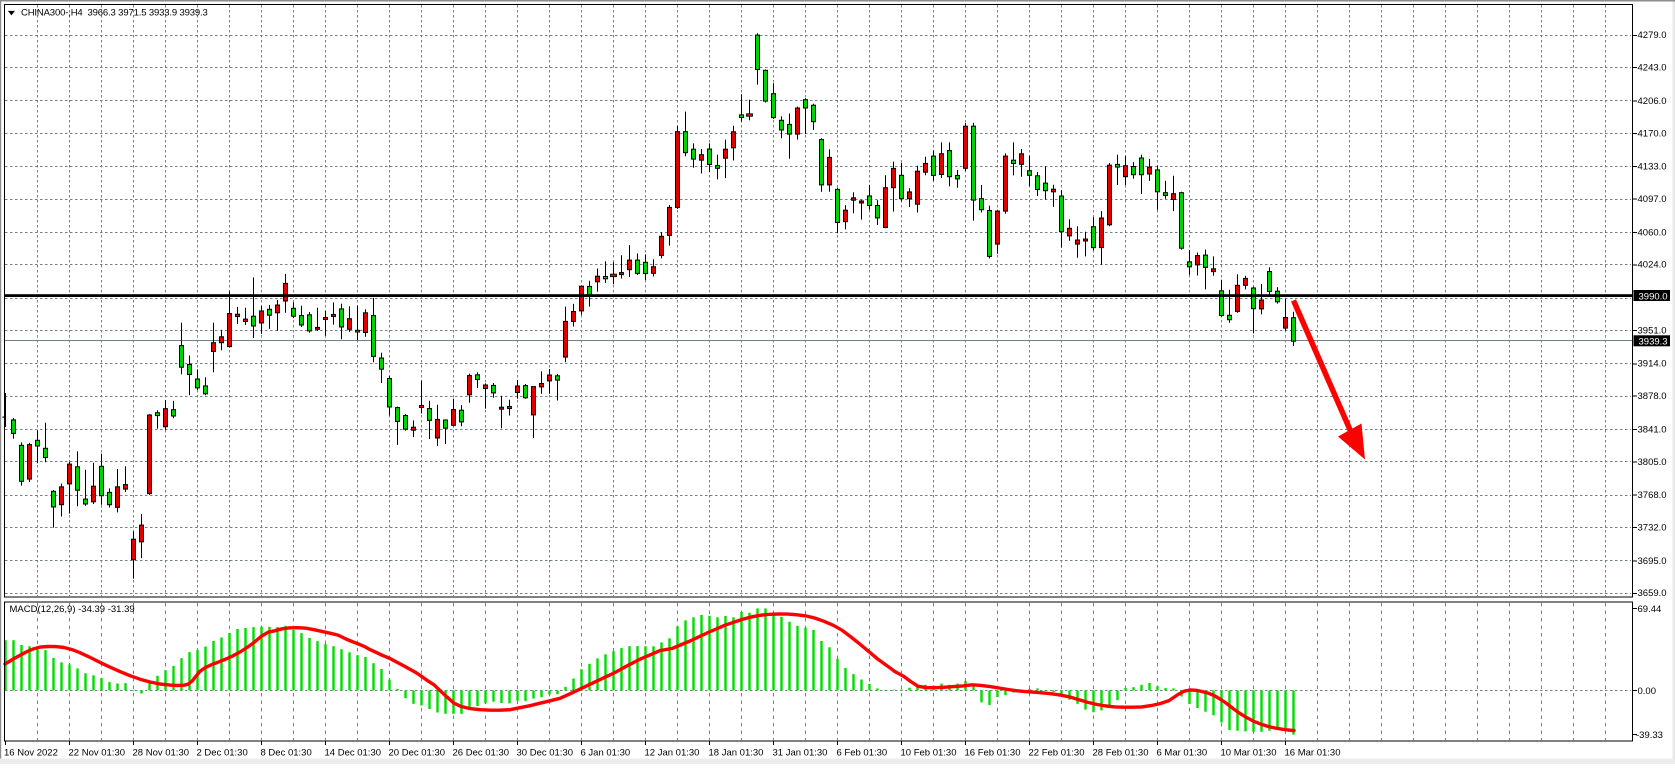 This screenshot has height=769, width=1675. I want to click on svg-text: 3659.0, so click(1652, 593).